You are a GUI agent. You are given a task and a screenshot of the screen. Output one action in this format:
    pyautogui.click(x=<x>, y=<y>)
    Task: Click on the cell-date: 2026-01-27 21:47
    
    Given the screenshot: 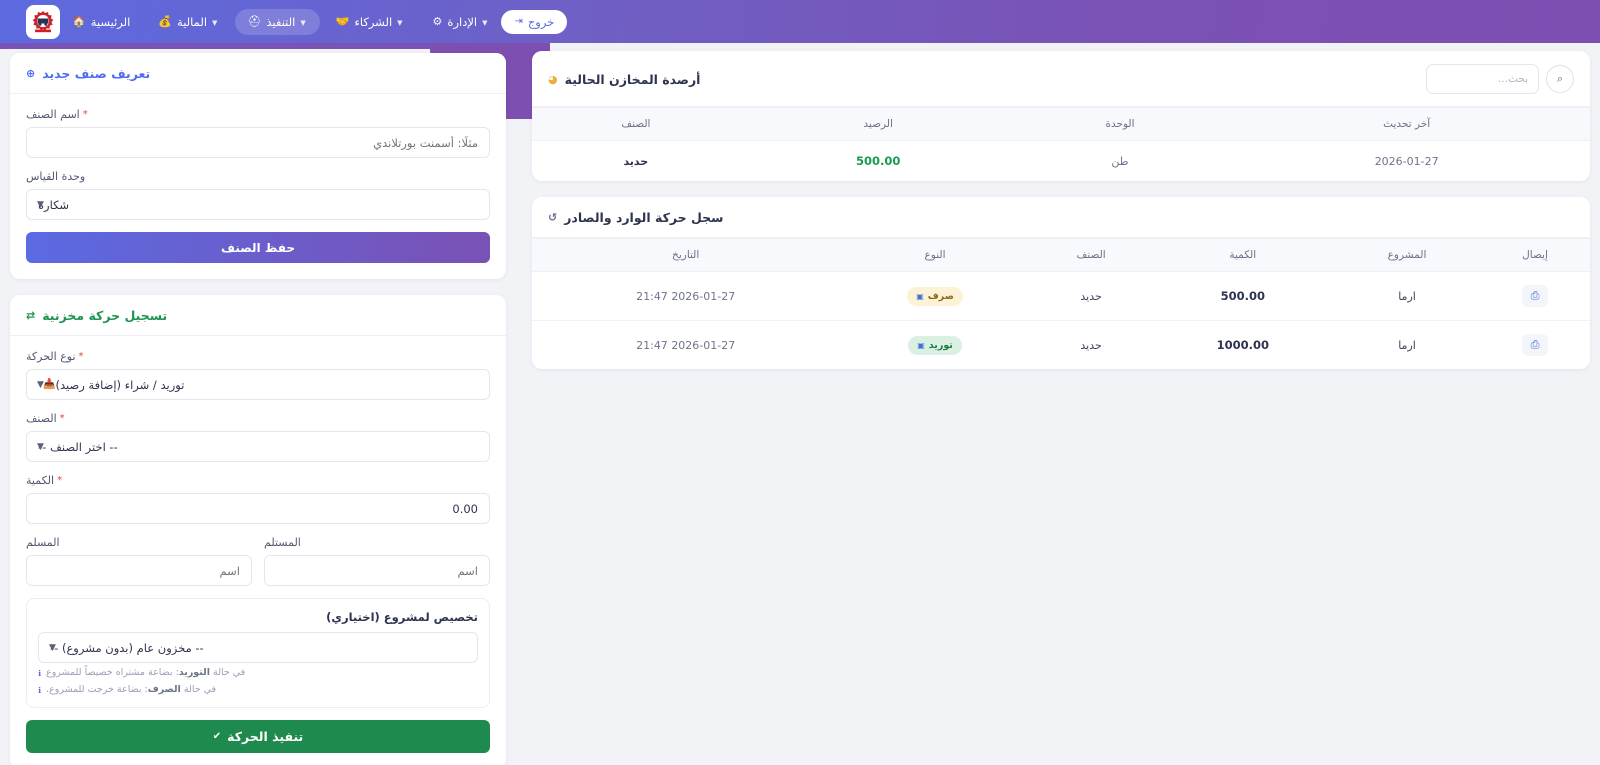 What is the action you would take?
    pyautogui.click(x=686, y=345)
    